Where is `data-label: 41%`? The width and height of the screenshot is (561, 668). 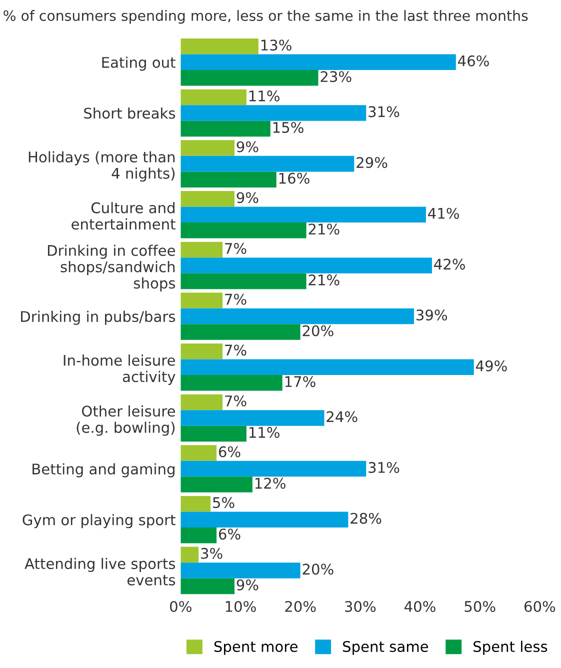 data-label: 41% is located at coordinates (443, 213).